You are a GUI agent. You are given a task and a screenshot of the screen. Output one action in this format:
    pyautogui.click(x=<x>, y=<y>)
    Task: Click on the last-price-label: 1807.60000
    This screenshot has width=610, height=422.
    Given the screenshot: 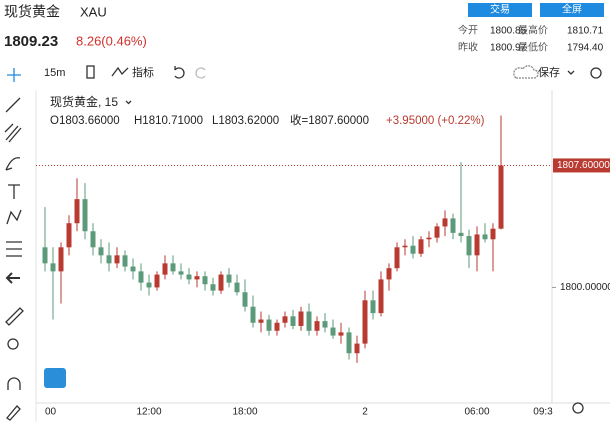 What is the action you would take?
    pyautogui.click(x=583, y=165)
    